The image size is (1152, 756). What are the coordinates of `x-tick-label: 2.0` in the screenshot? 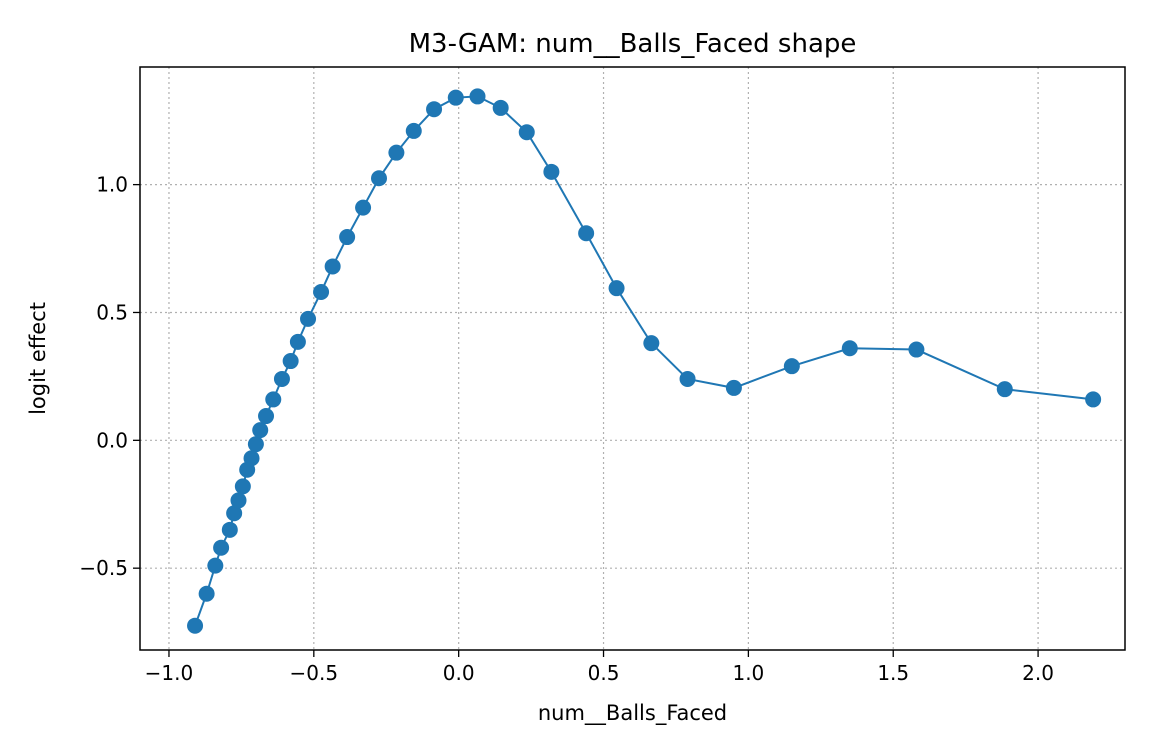 It's located at (1038, 673).